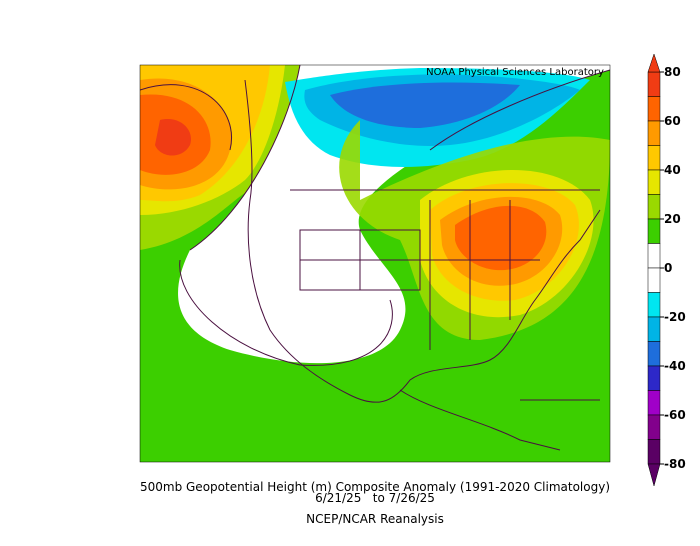  I want to click on source: NCEP/NCAR Reanalysis, so click(375, 519).